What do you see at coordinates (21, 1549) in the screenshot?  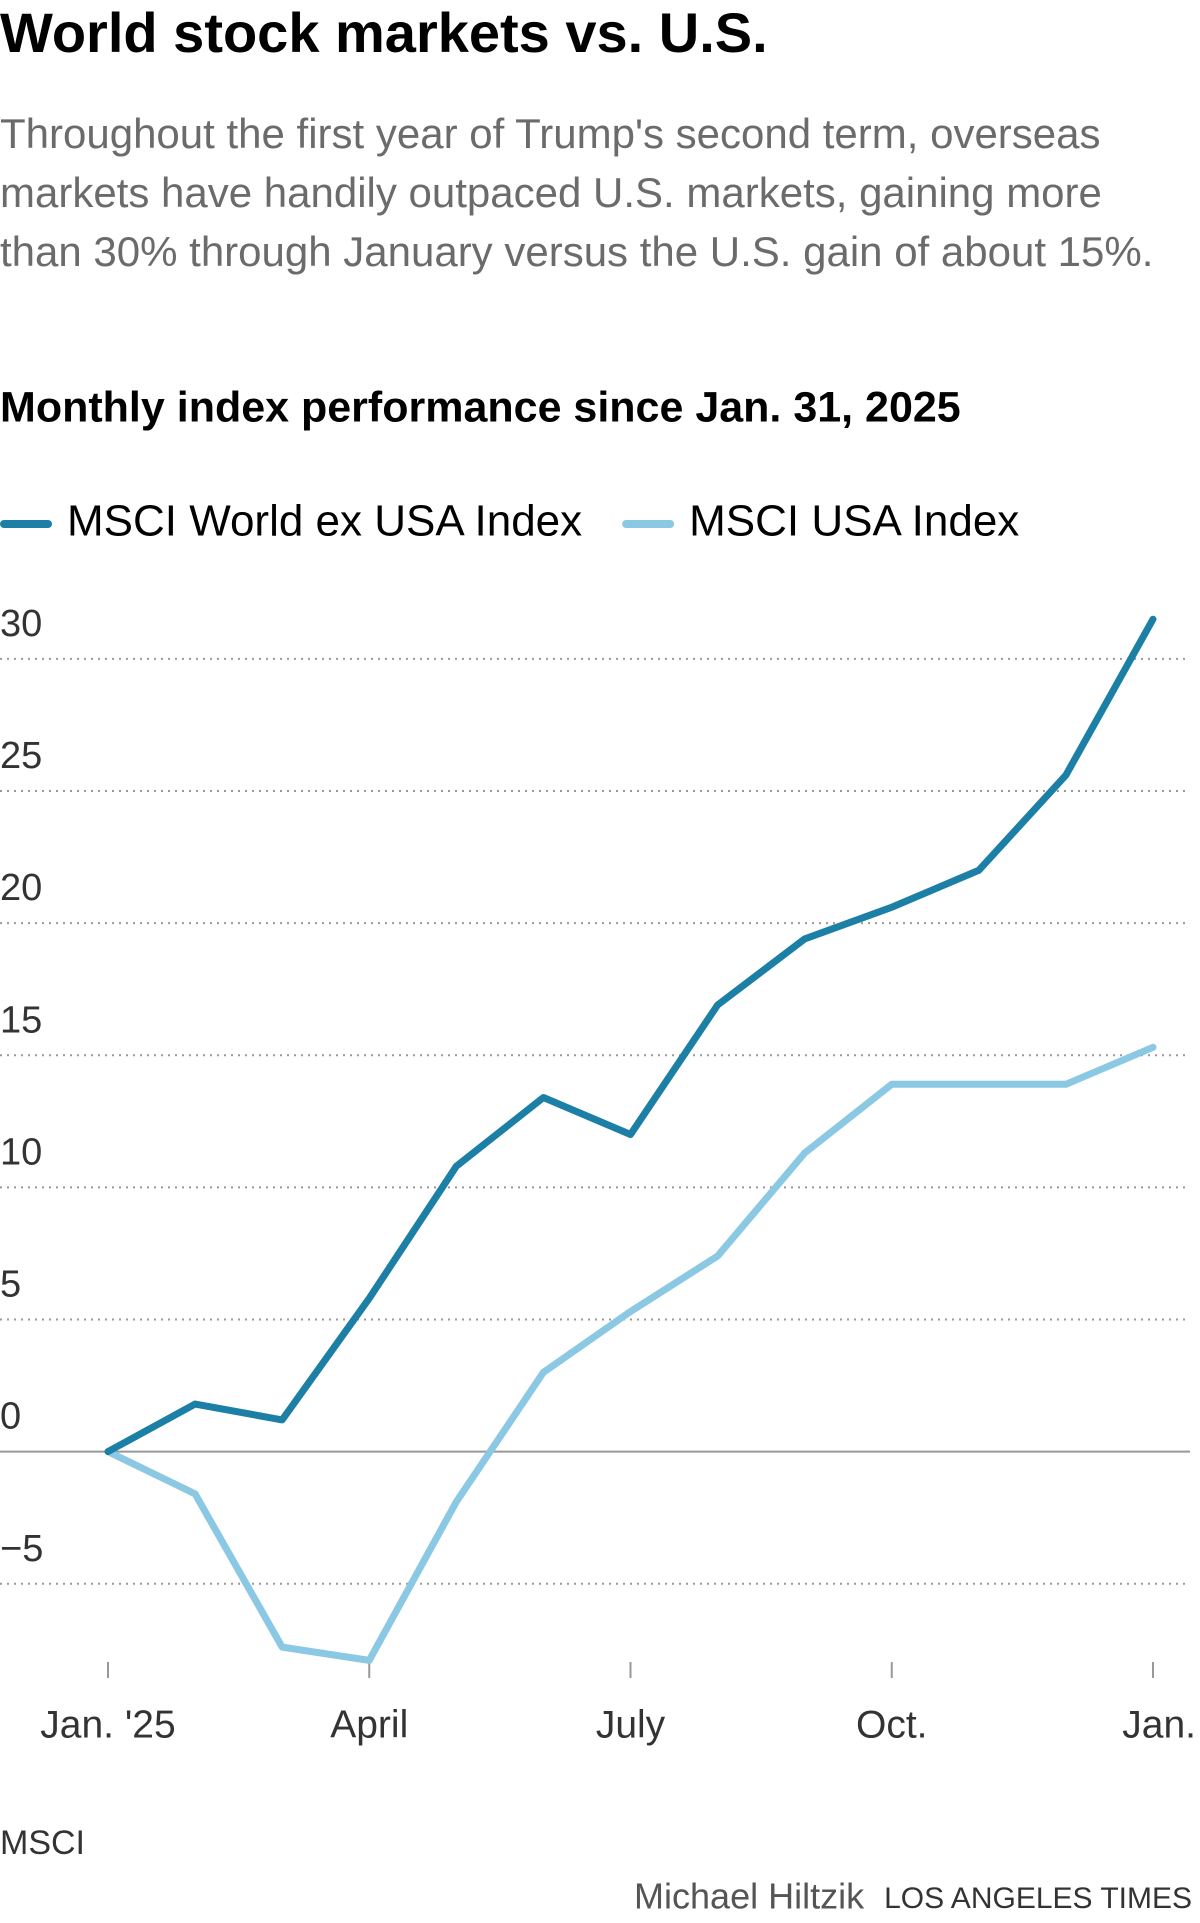 I see `y-tick-label: −5` at bounding box center [21, 1549].